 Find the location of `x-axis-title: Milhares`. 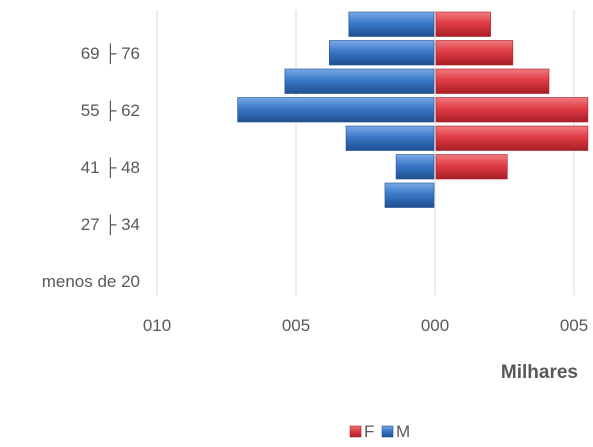

x-axis-title: Milhares is located at coordinates (539, 372).